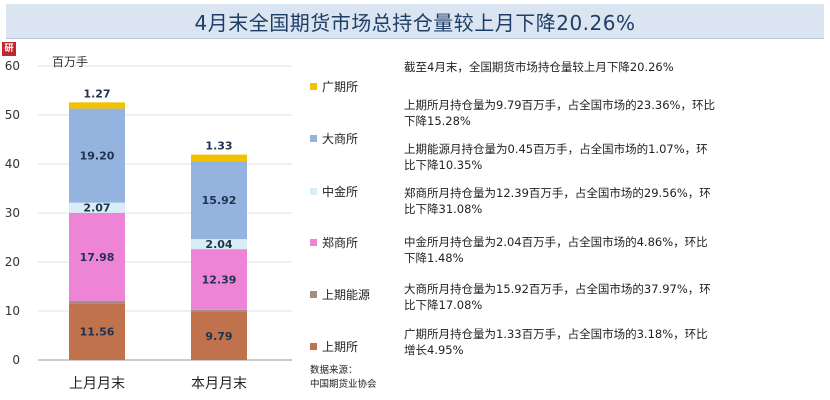 Image resolution: width=830 pixels, height=400 pixels. Describe the element at coordinates (343, 384) in the screenshot. I see `data-source-name: 中国期货业协会` at that location.